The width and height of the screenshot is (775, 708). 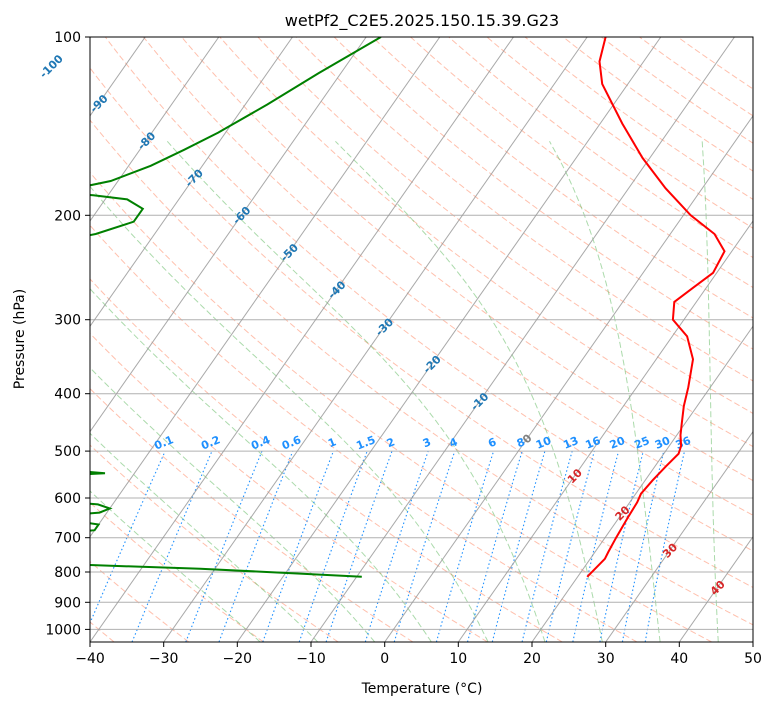 What do you see at coordinates (67, 452) in the screenshot?
I see `y-tick-label: 500` at bounding box center [67, 452].